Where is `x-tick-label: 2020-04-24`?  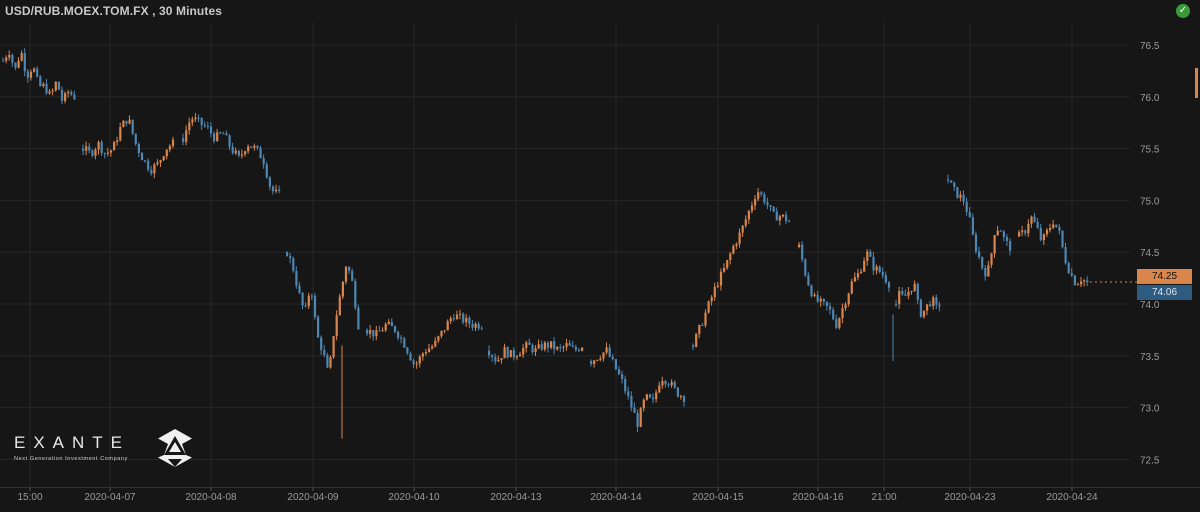
x-tick-label: 2020-04-24 is located at coordinates (1072, 497).